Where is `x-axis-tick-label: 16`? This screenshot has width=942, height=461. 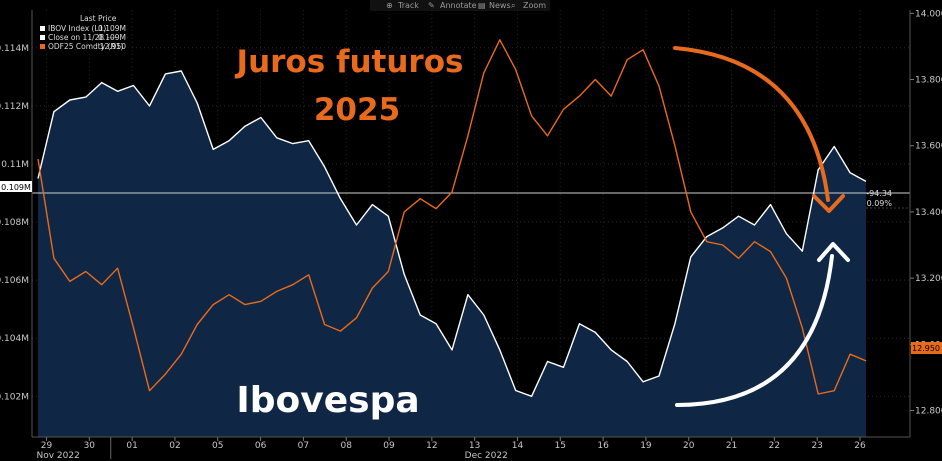
x-axis-tick-label: 16 is located at coordinates (603, 446).